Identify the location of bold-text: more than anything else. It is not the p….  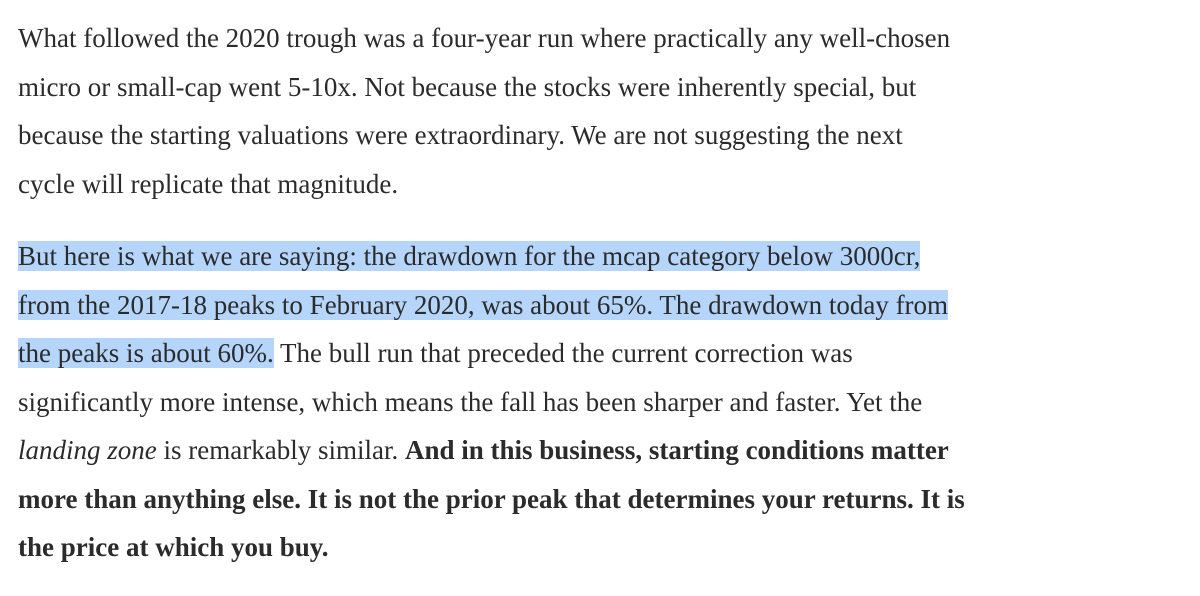
(491, 498).